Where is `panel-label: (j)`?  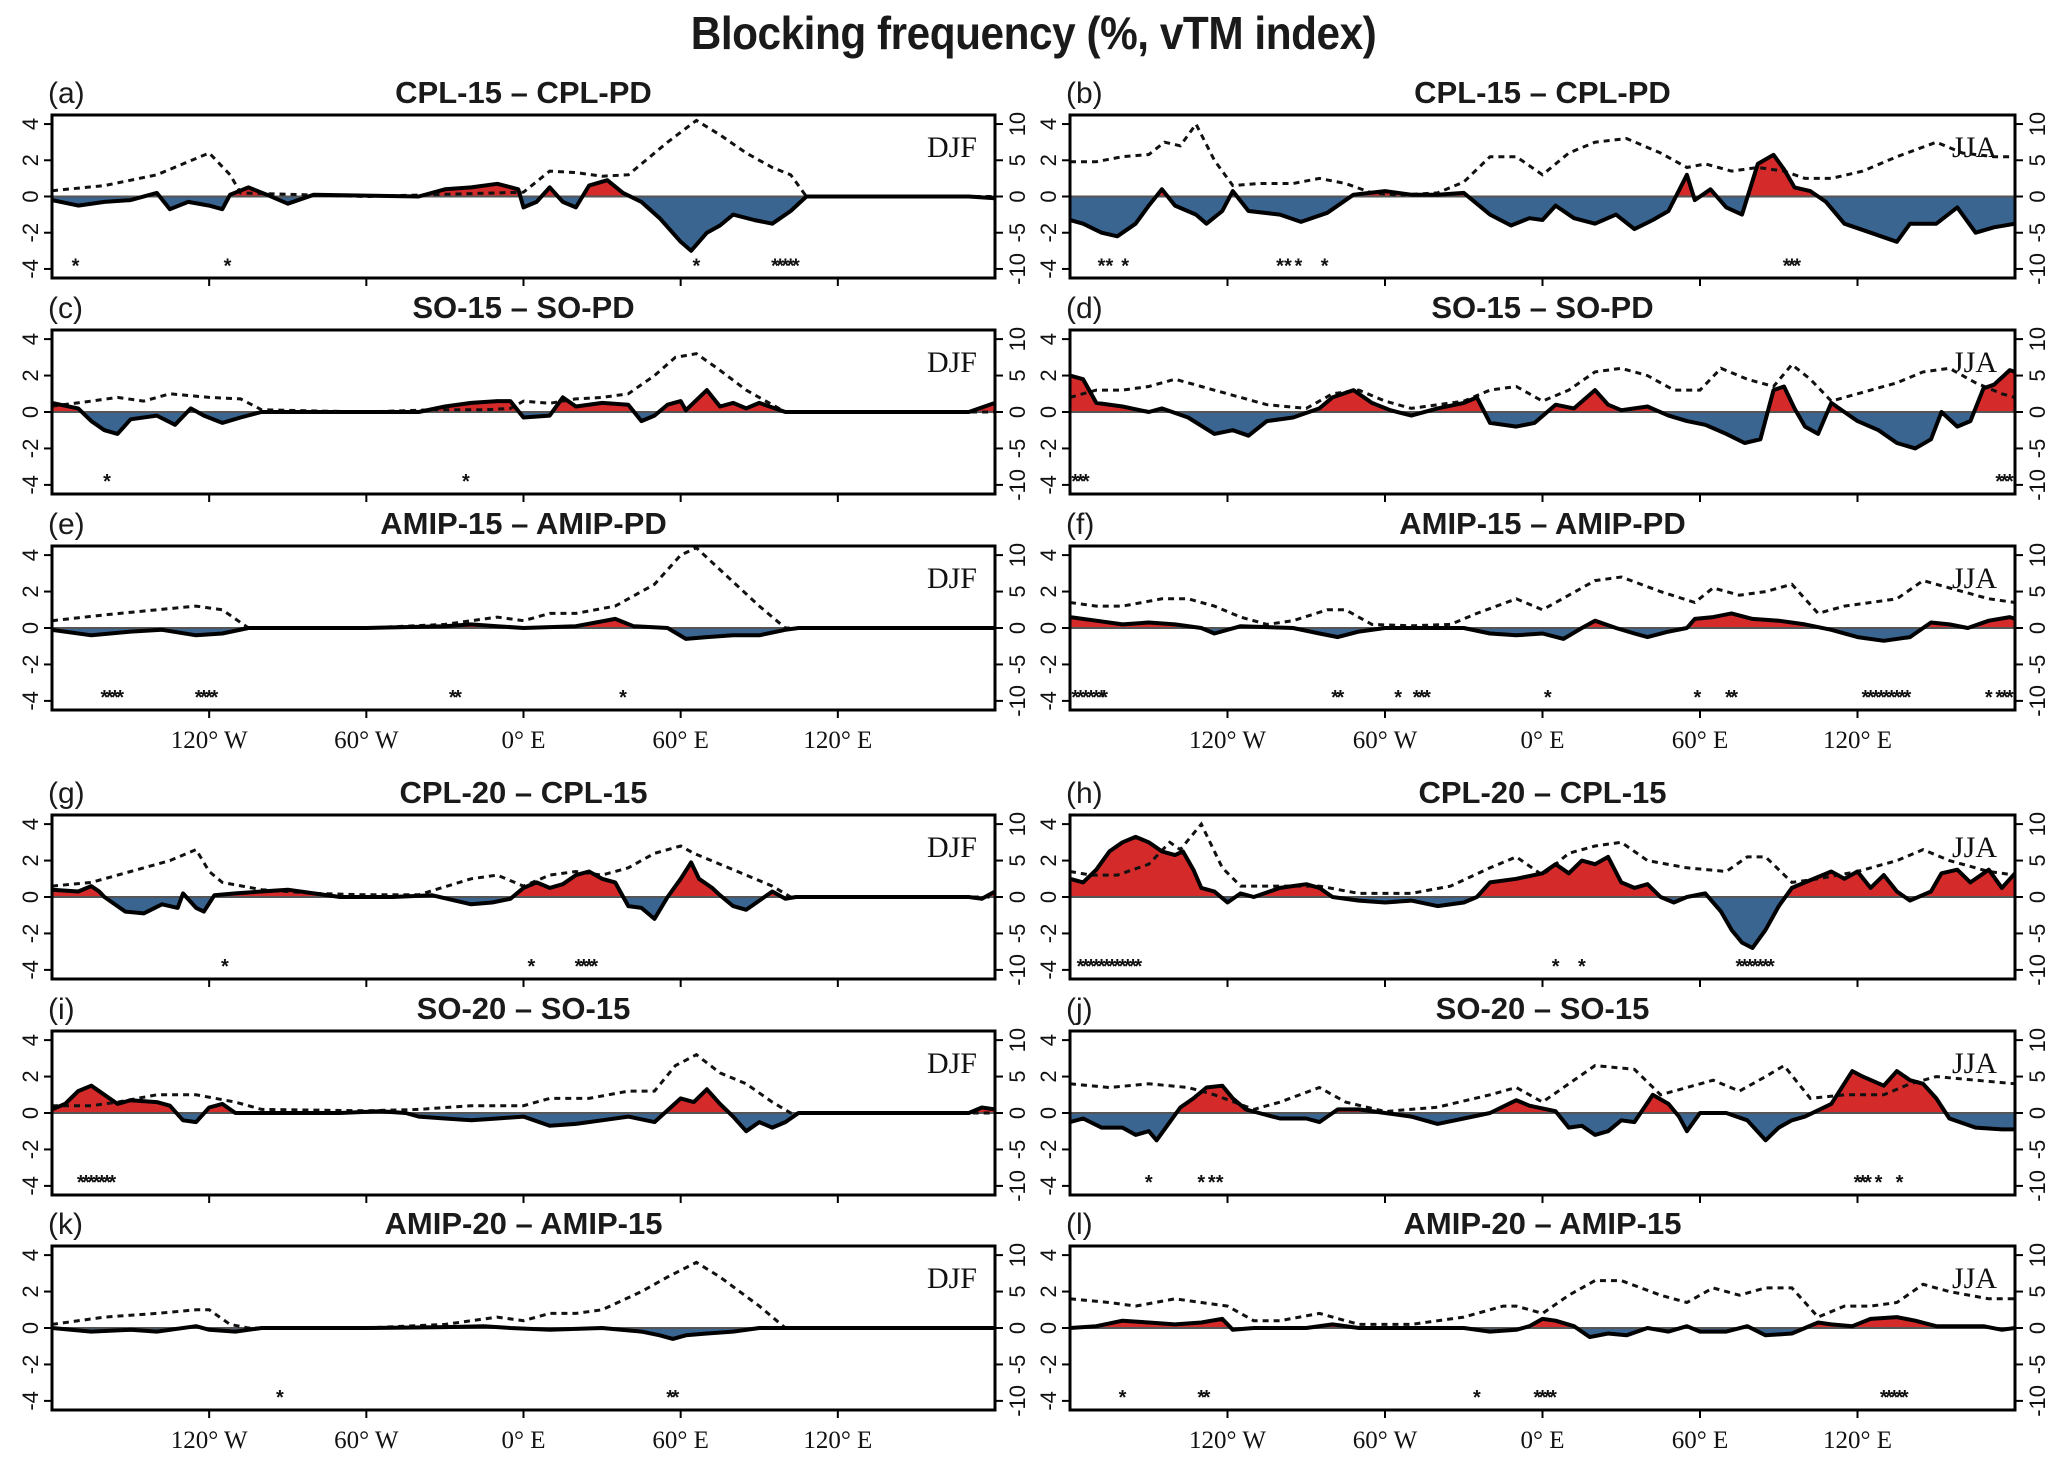 panel-label: (j) is located at coordinates (1079, 1009).